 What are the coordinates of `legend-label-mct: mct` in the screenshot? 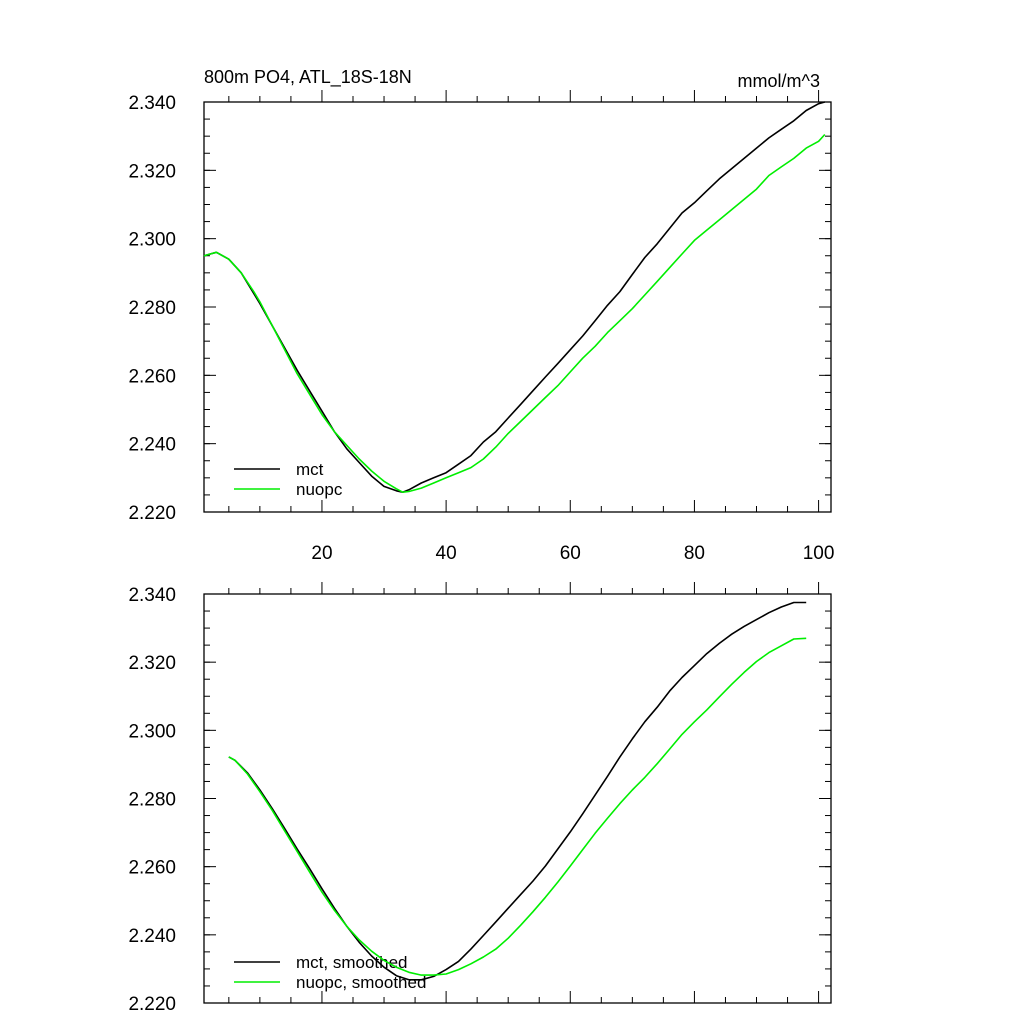 It's located at (310, 469).